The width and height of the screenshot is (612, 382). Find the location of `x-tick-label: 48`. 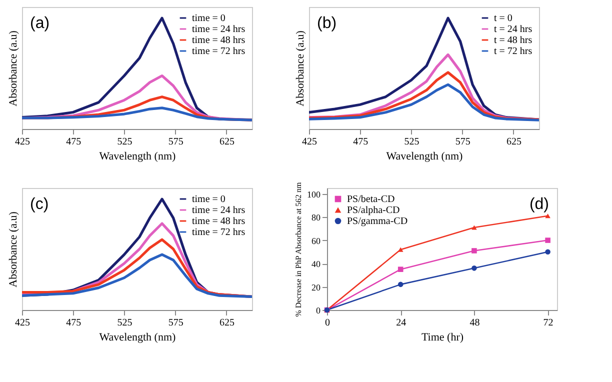

x-tick-label: 48 is located at coordinates (475, 323).